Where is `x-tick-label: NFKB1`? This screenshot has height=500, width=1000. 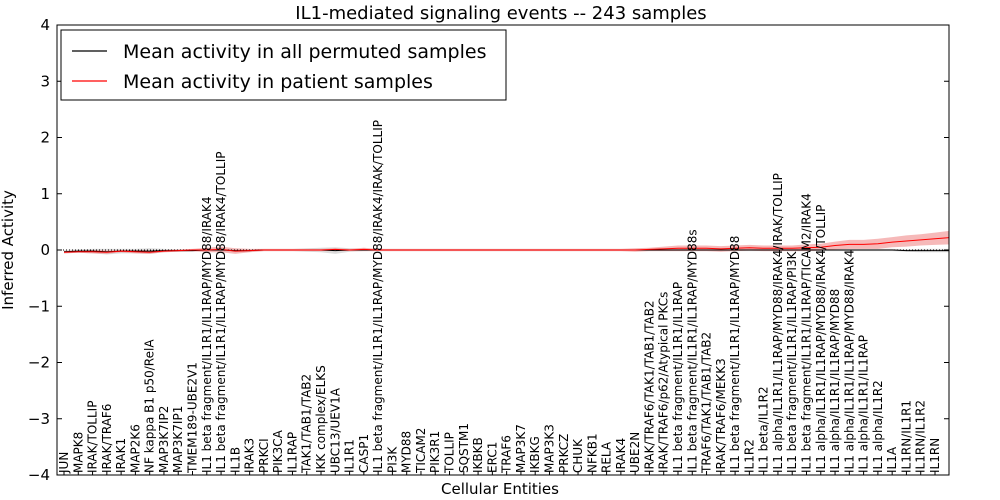
x-tick-label: NFKB1 is located at coordinates (592, 453).